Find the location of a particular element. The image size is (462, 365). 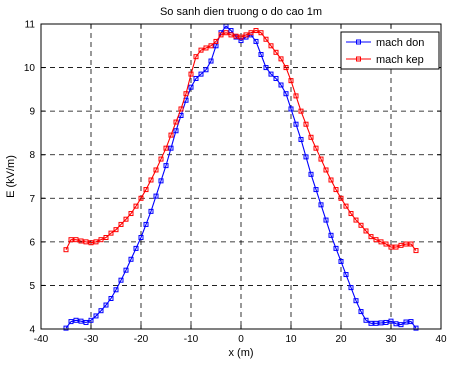

chart-title: So sanh dien truong o do cao 1m is located at coordinates (241, 12).